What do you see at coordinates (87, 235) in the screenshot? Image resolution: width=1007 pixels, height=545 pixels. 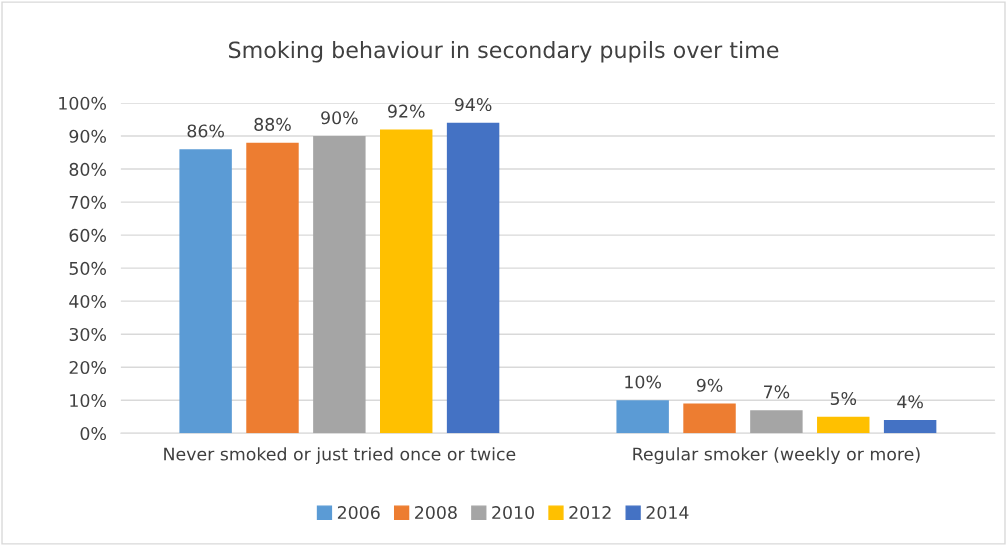 I see `y-tick-label: 60%` at bounding box center [87, 235].